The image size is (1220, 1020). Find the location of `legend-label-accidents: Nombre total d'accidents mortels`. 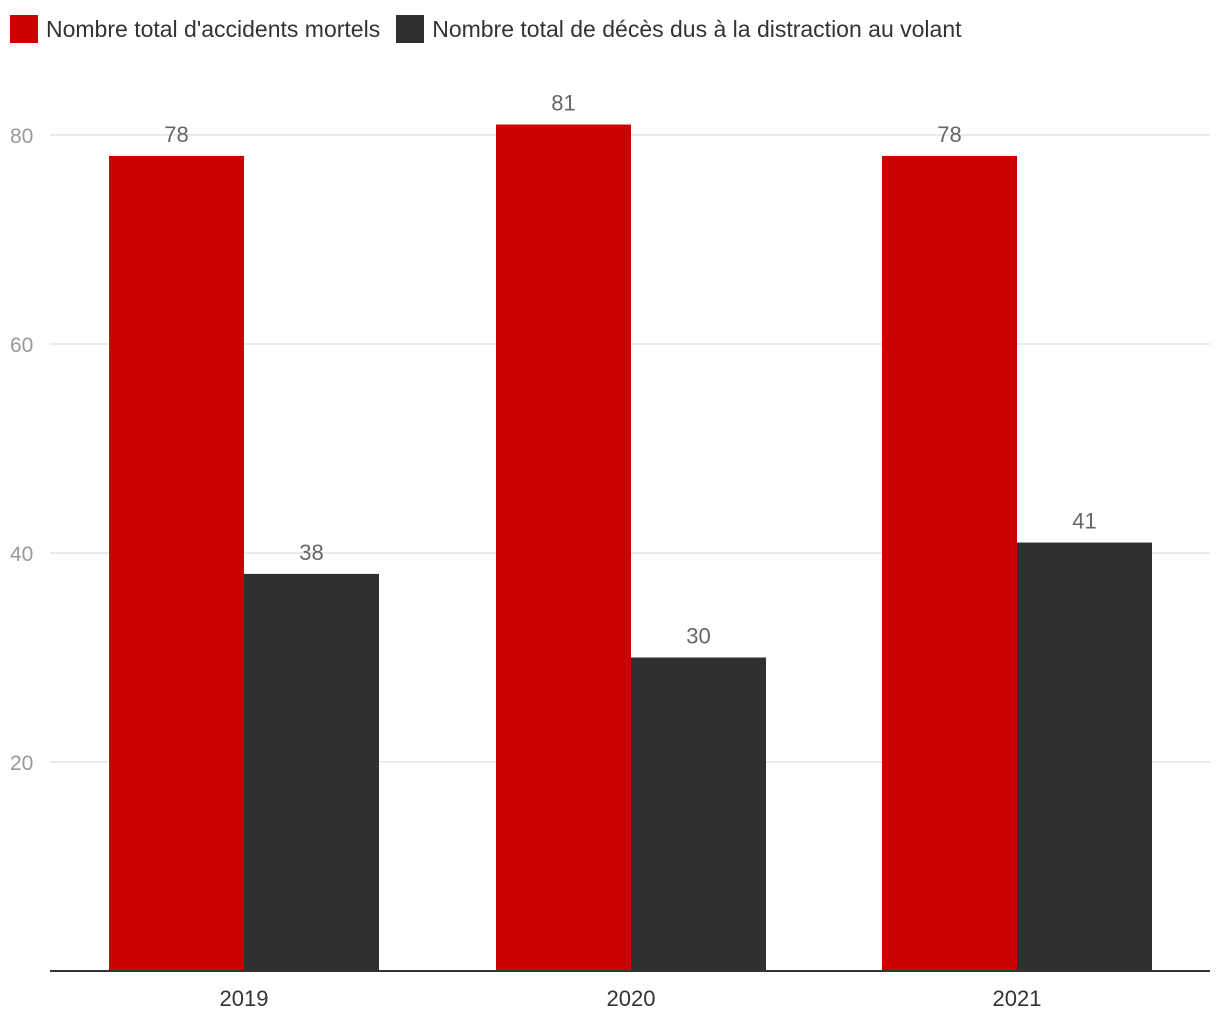

legend-label-accidents: Nombre total d'accidents mortels is located at coordinates (213, 28).